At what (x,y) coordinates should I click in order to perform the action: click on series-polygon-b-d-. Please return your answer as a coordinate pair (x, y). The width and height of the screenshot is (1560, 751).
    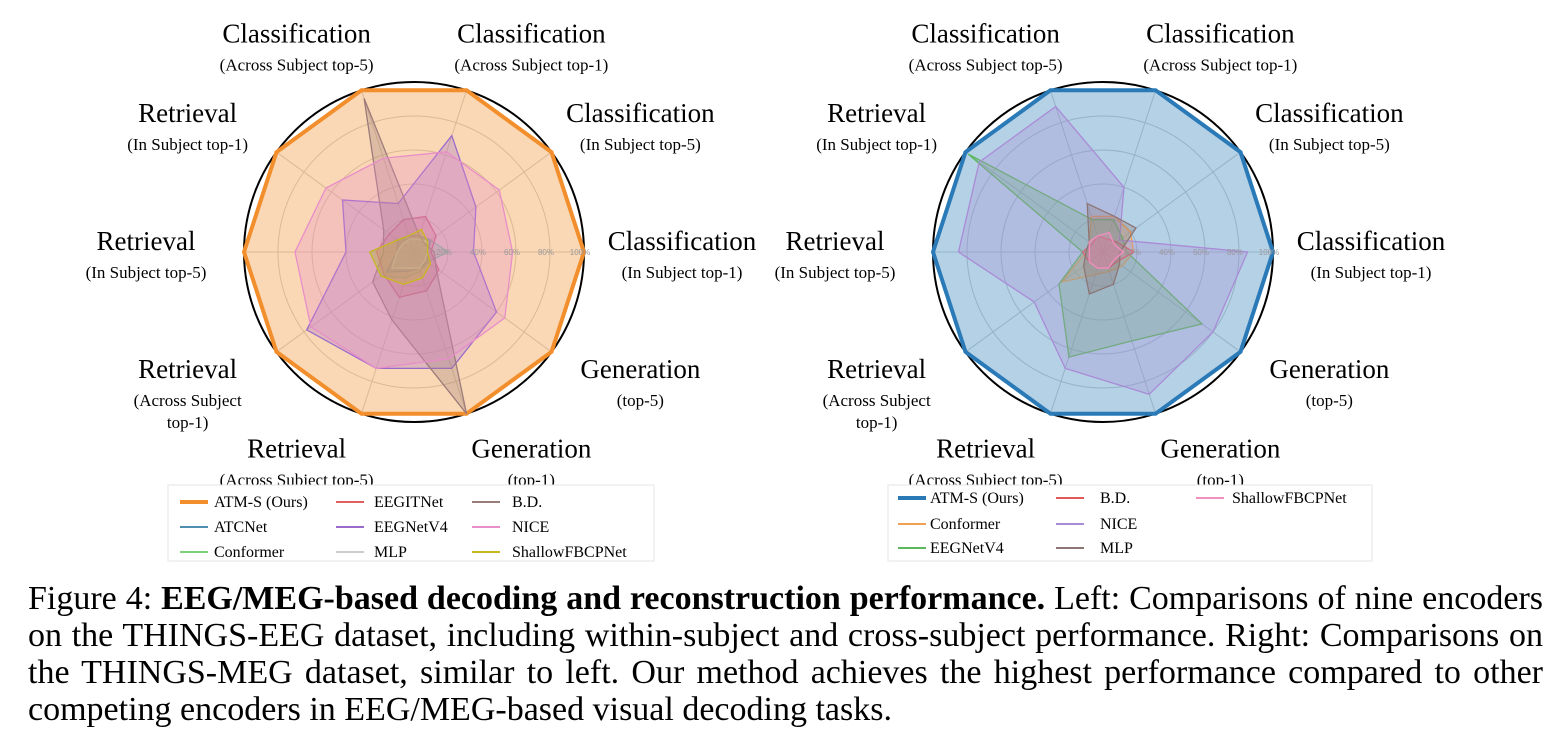
    Looking at the image, I should click on (415, 256).